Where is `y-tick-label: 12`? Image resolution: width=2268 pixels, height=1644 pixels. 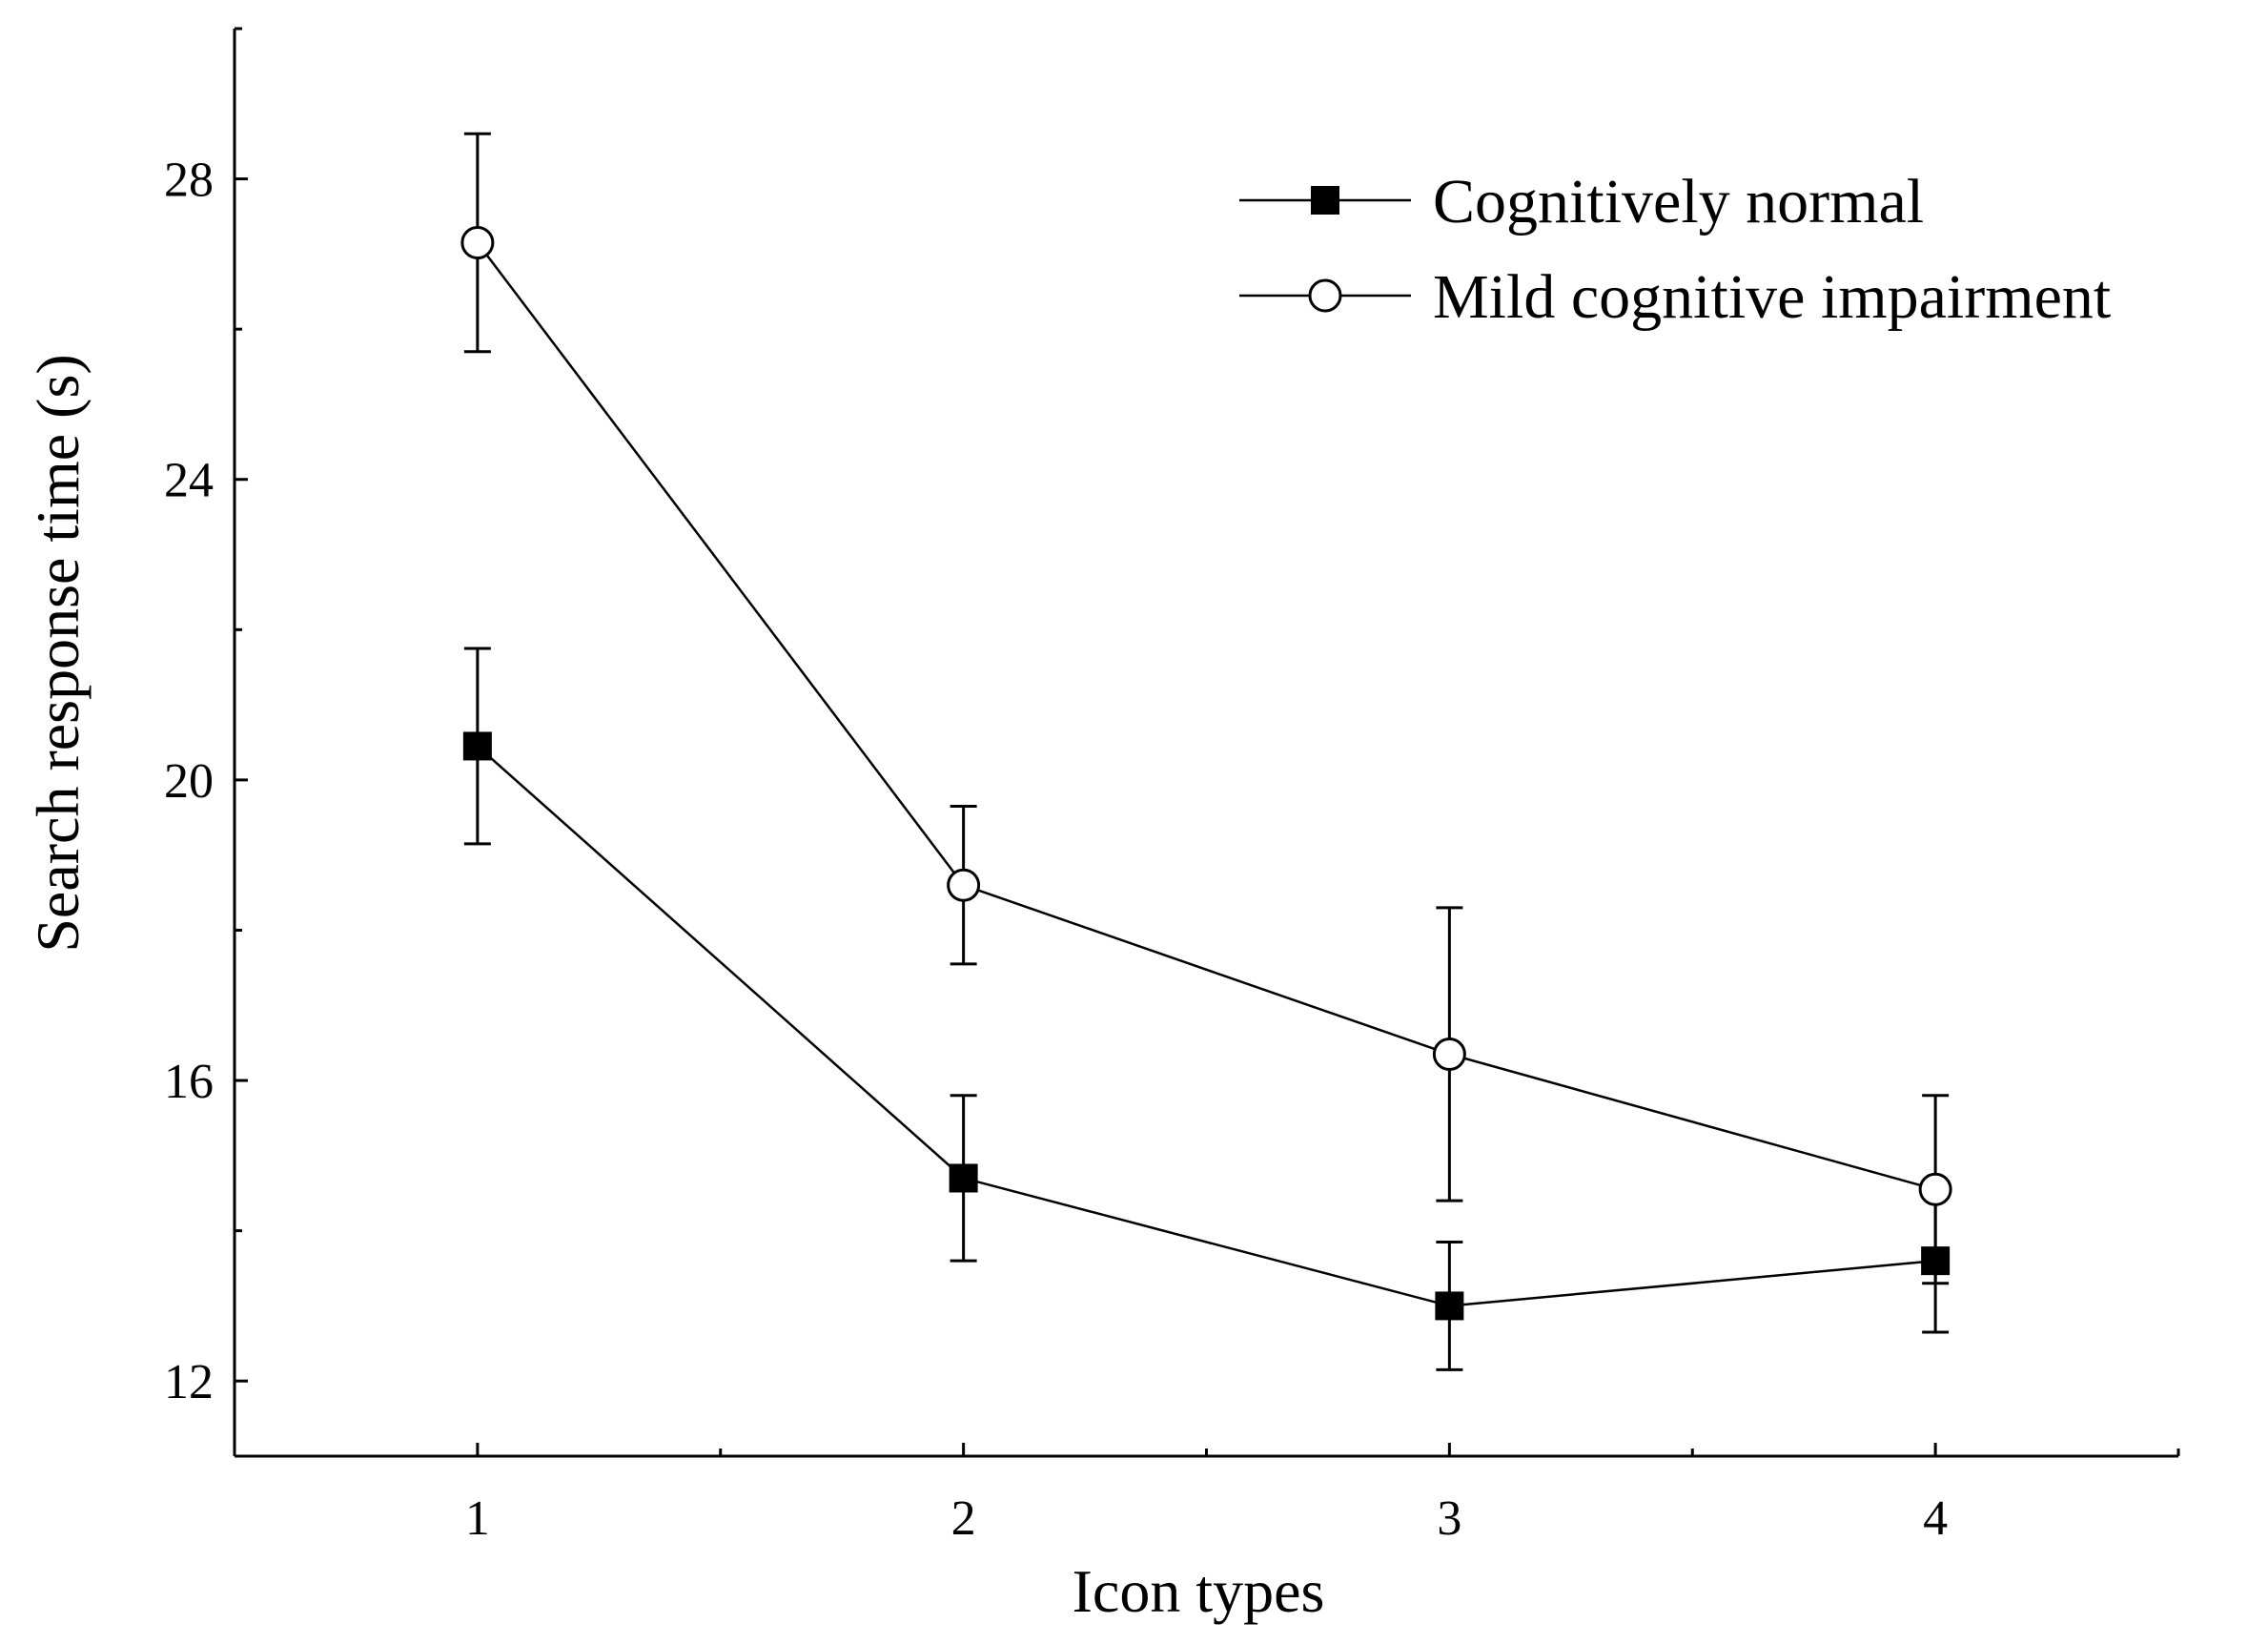 y-tick-label: 12 is located at coordinates (189, 1382).